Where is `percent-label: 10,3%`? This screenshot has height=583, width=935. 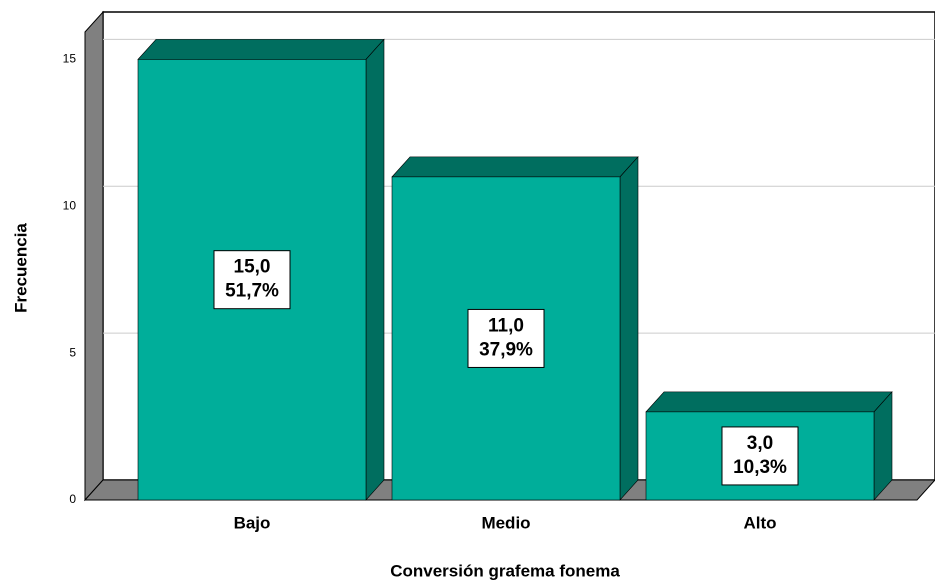 percent-label: 10,3% is located at coordinates (760, 467).